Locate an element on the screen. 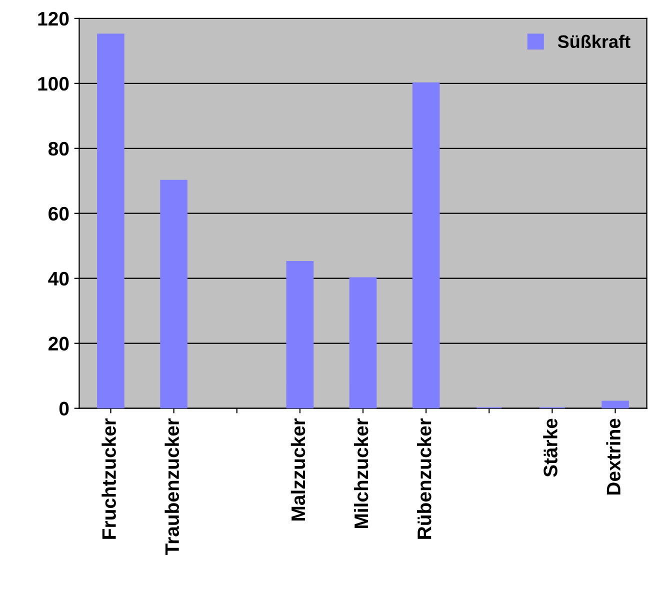 This screenshot has width=660, height=614. y-tick-label: 120 is located at coordinates (53, 19).